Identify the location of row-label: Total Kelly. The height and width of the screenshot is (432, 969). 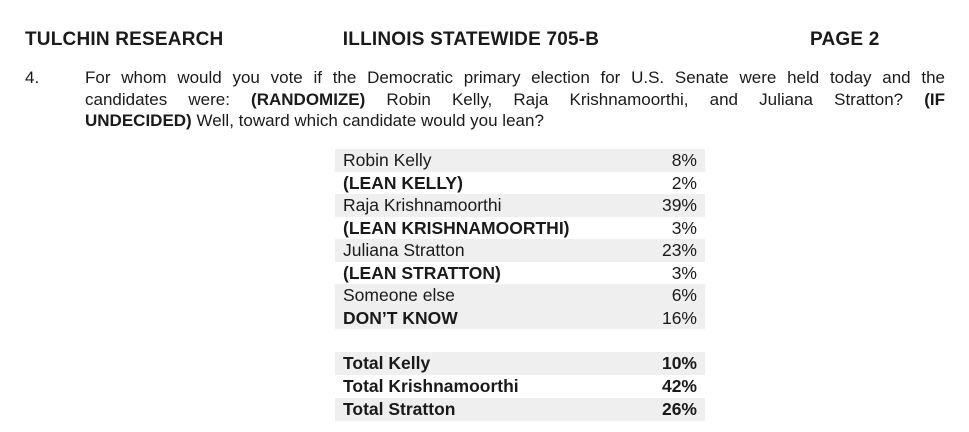
(387, 363).